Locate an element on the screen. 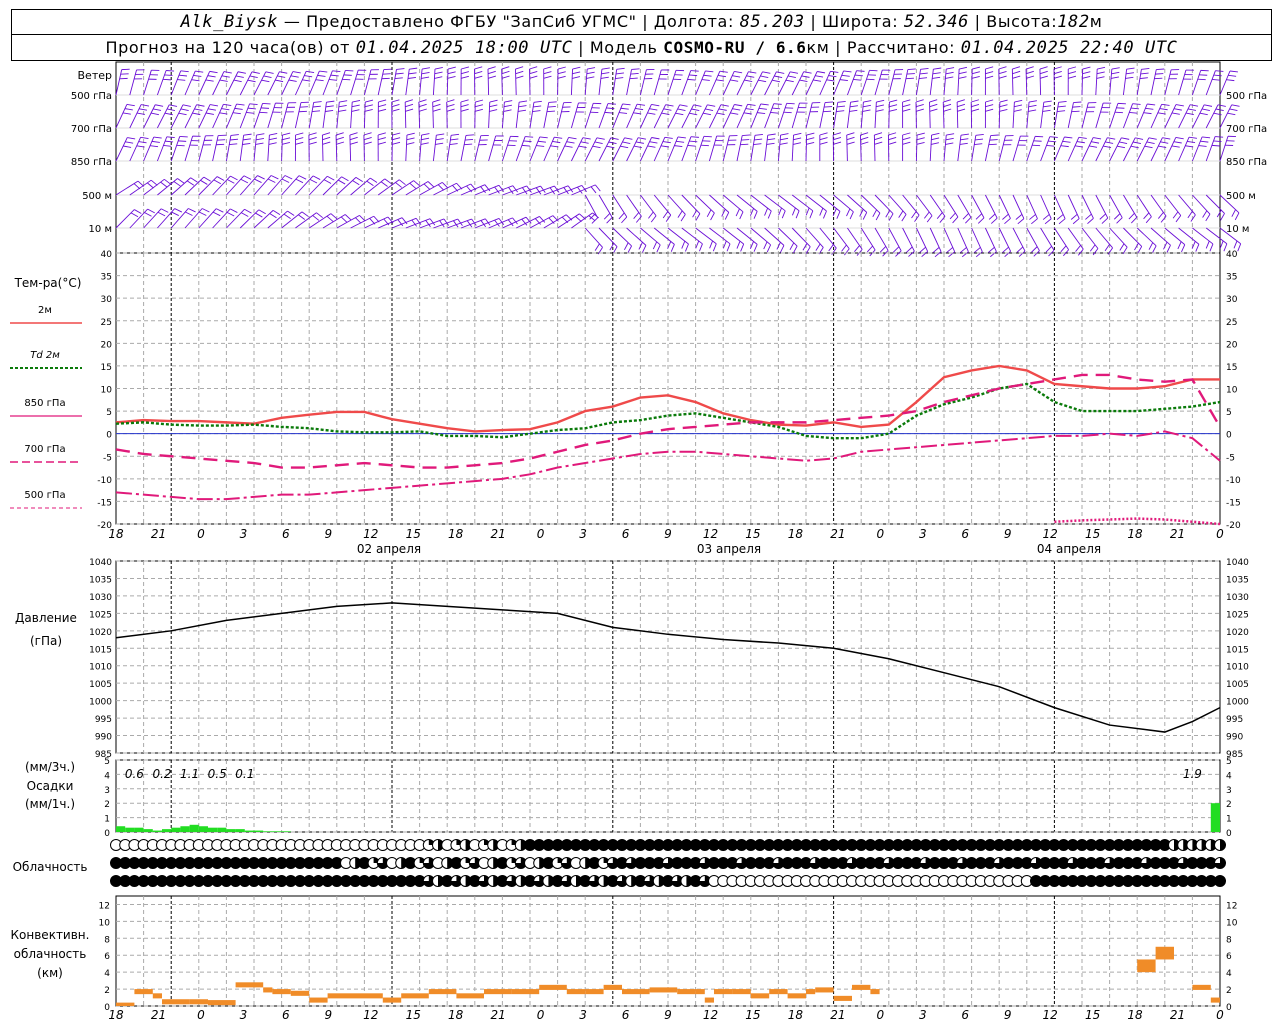 Image resolution: width=1280 pixels, height=1024 pixels. temp-ytick-left: 35 is located at coordinates (106, 278).